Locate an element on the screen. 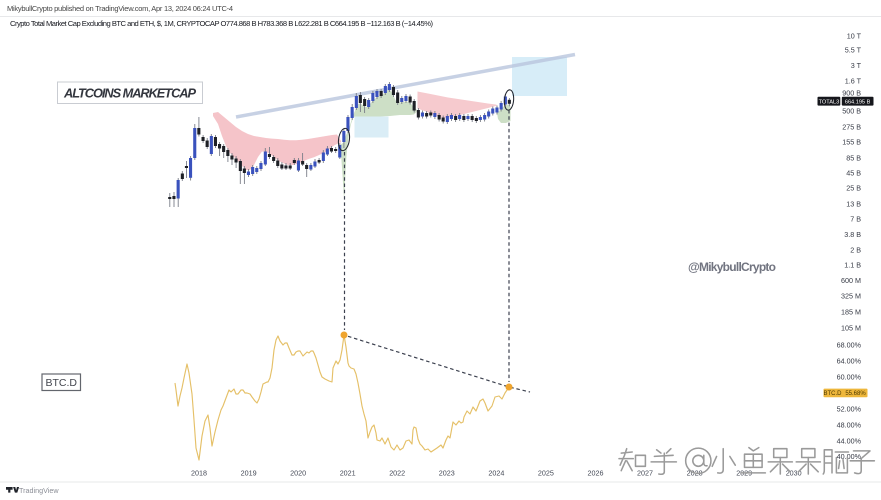 This screenshot has width=881, height=500. svg-text: 13 B is located at coordinates (853, 203).